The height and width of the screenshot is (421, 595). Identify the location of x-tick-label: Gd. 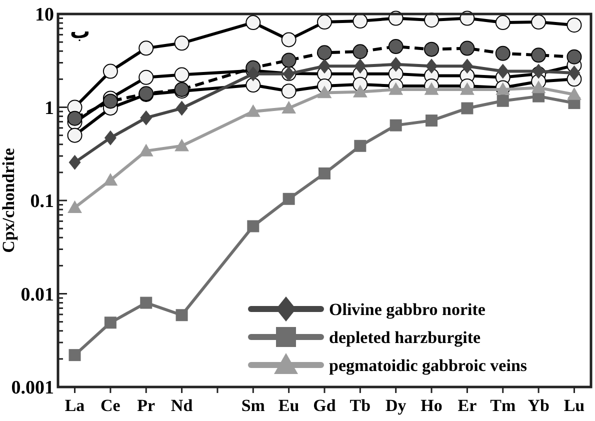
(324, 405).